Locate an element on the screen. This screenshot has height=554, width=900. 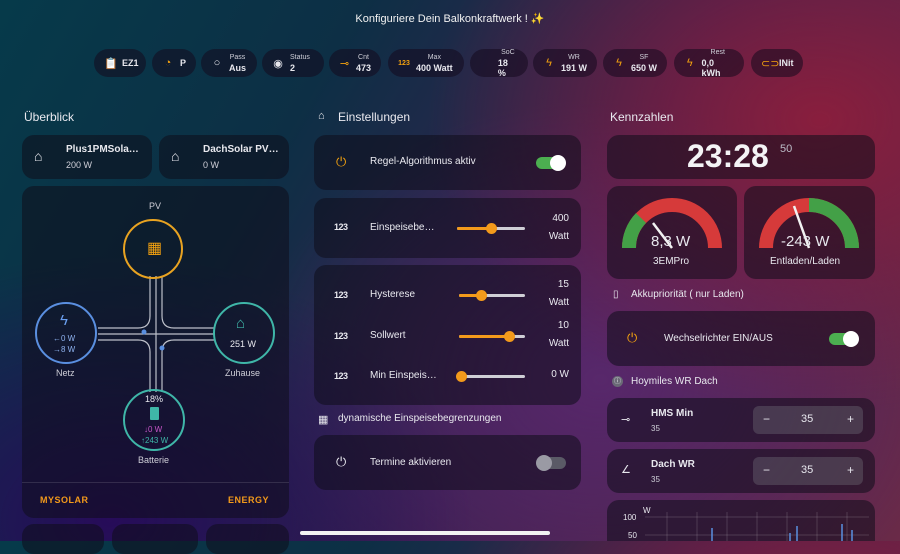
chip-label: SoC is located at coordinates (508, 52).